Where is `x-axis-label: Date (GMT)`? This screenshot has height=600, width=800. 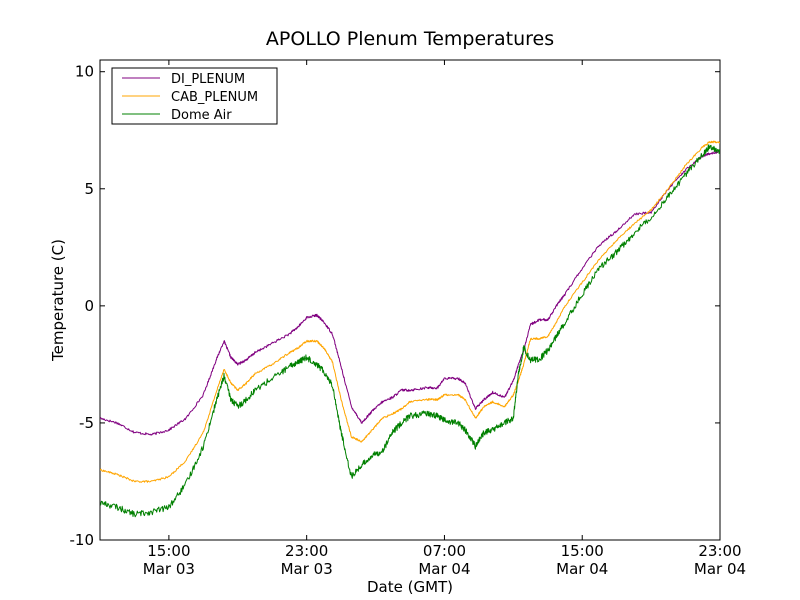 x-axis-label: Date (GMT) is located at coordinates (410, 587).